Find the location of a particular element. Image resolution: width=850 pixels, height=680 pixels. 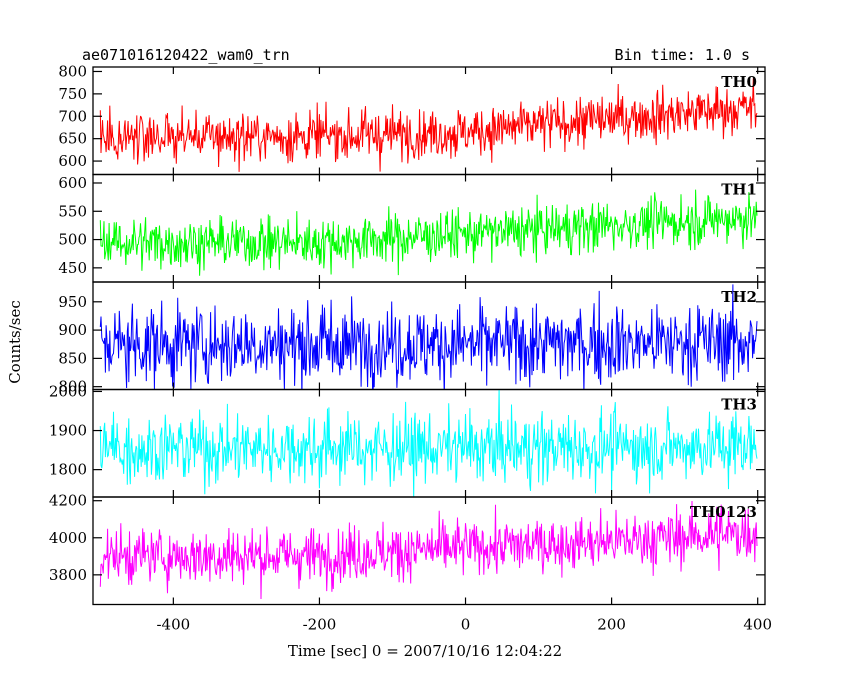

x-tick-label: 400 is located at coordinates (757, 625).